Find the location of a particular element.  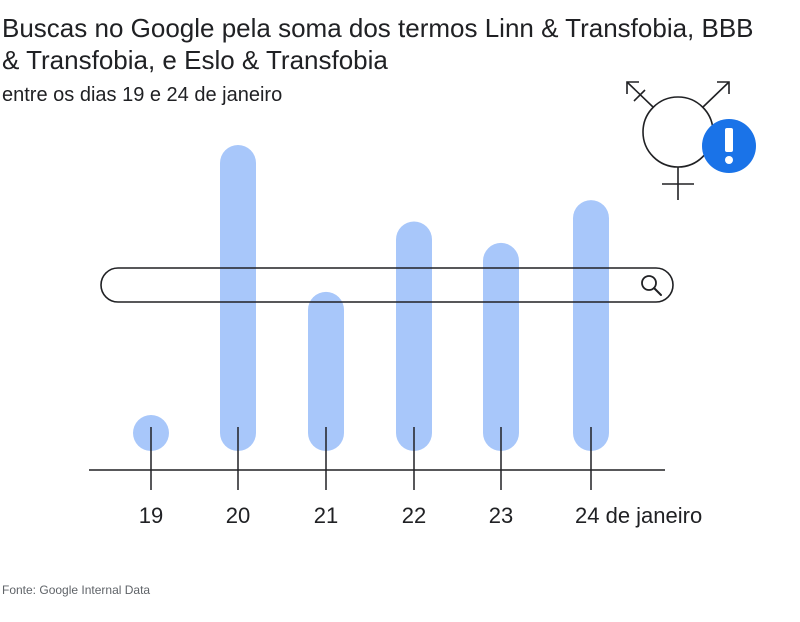

tick-label: 22 is located at coordinates (414, 515).